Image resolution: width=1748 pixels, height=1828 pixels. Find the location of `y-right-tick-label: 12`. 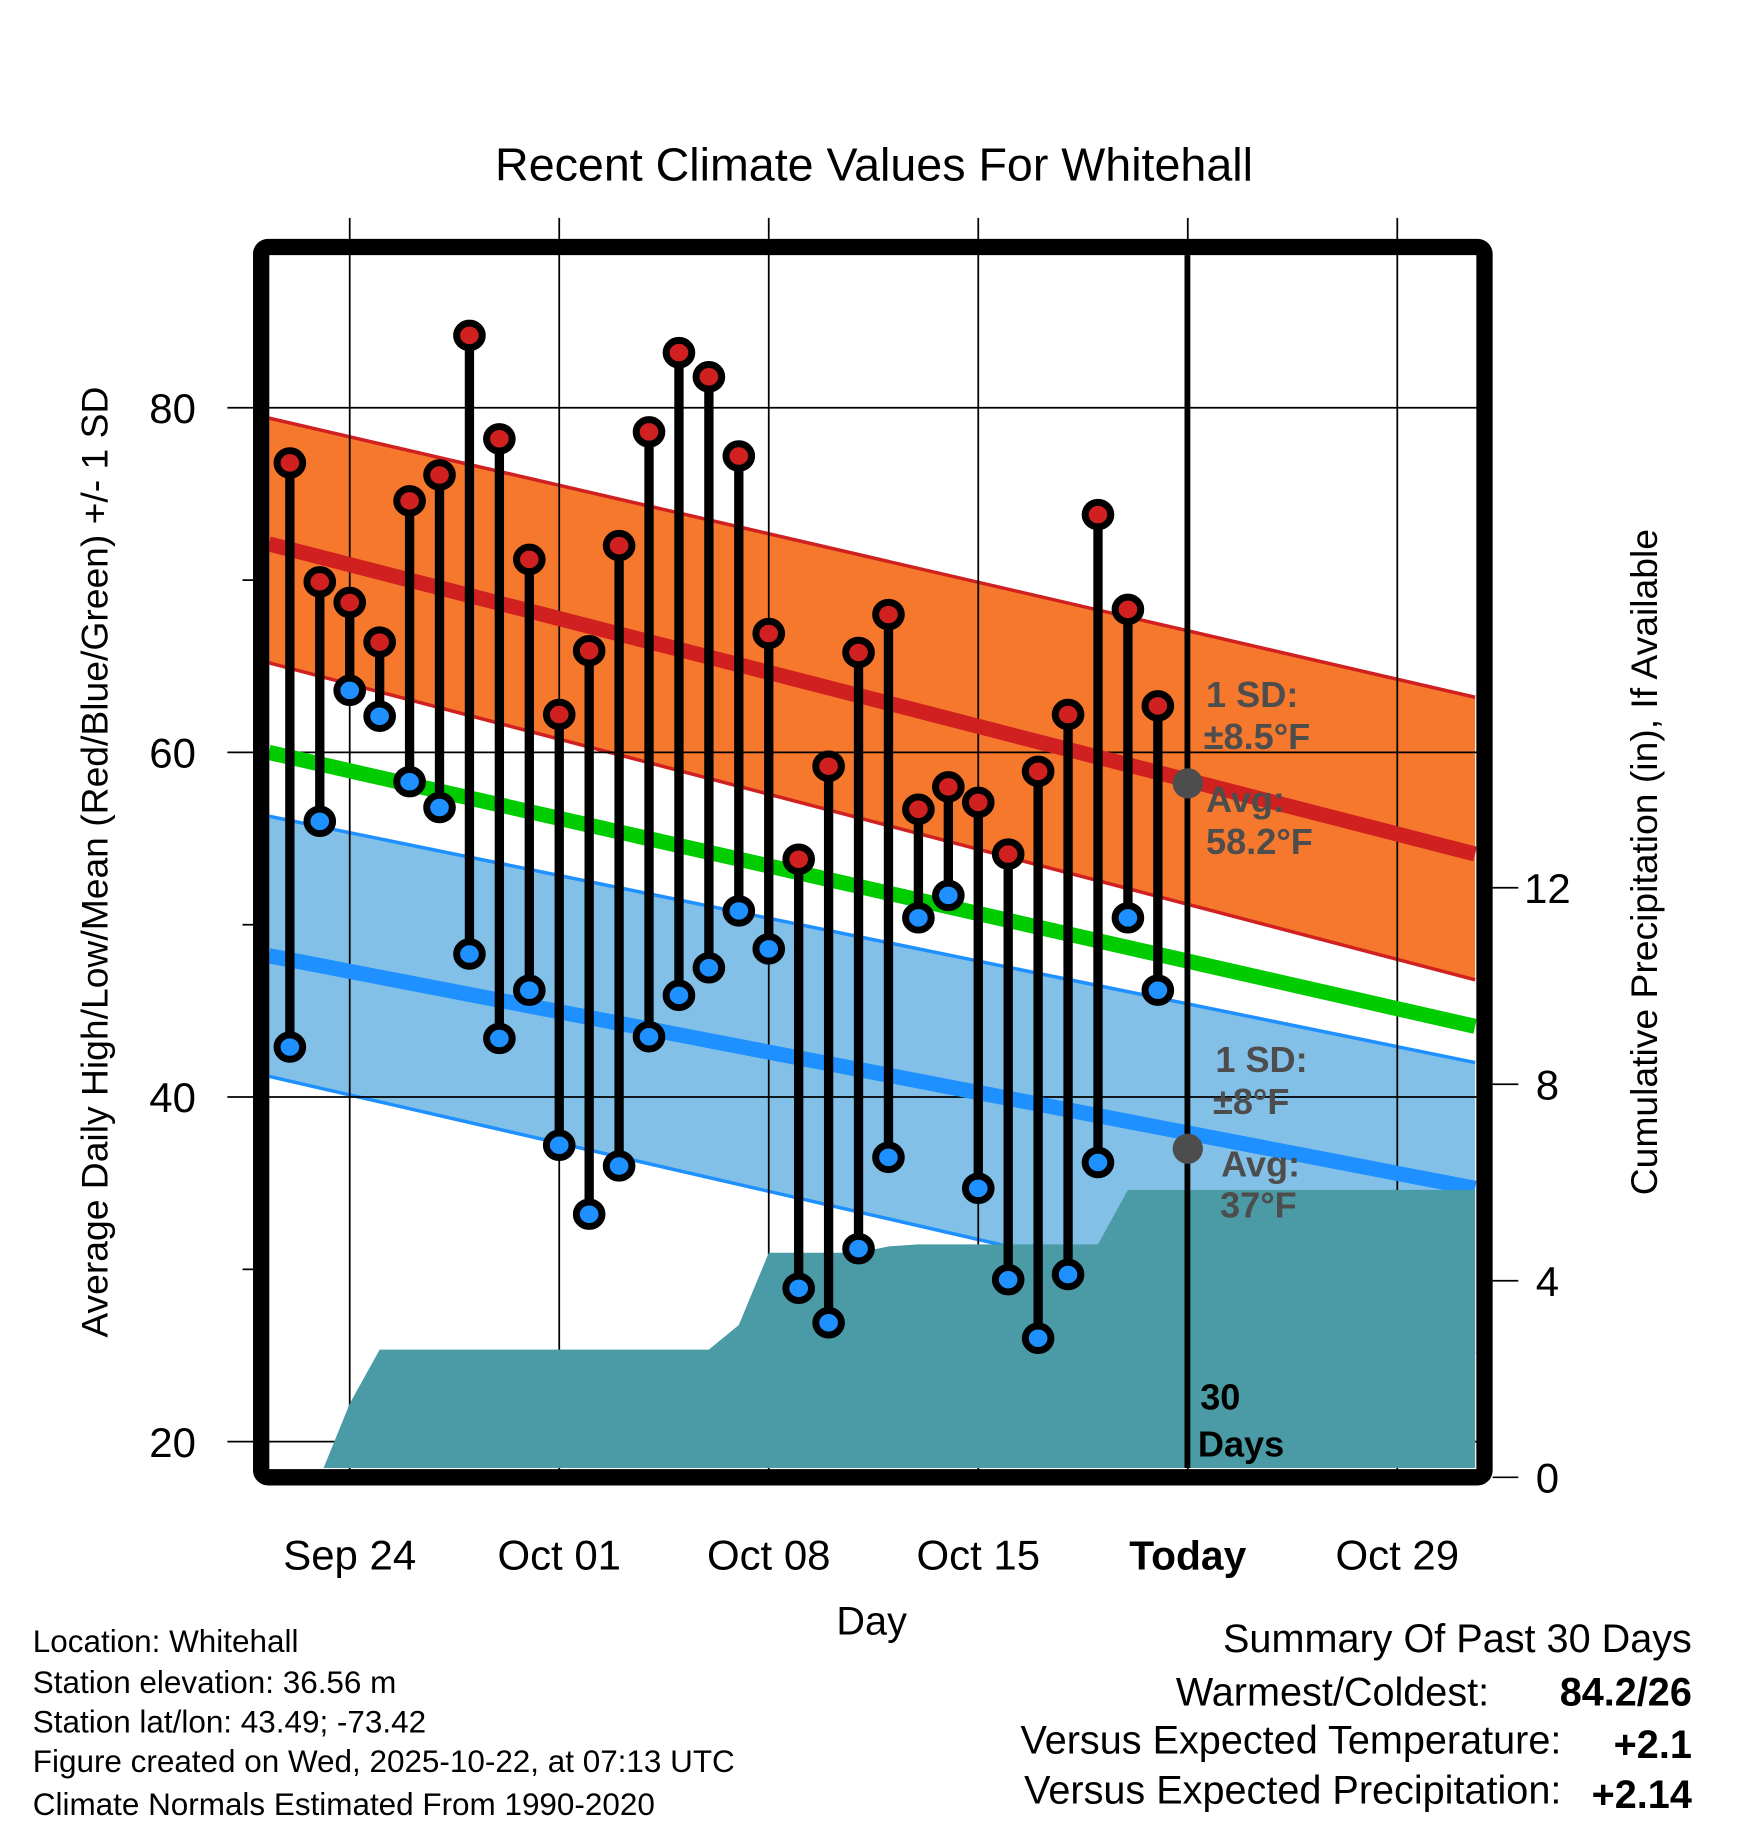

y-right-tick-label: 12 is located at coordinates (1547, 888).